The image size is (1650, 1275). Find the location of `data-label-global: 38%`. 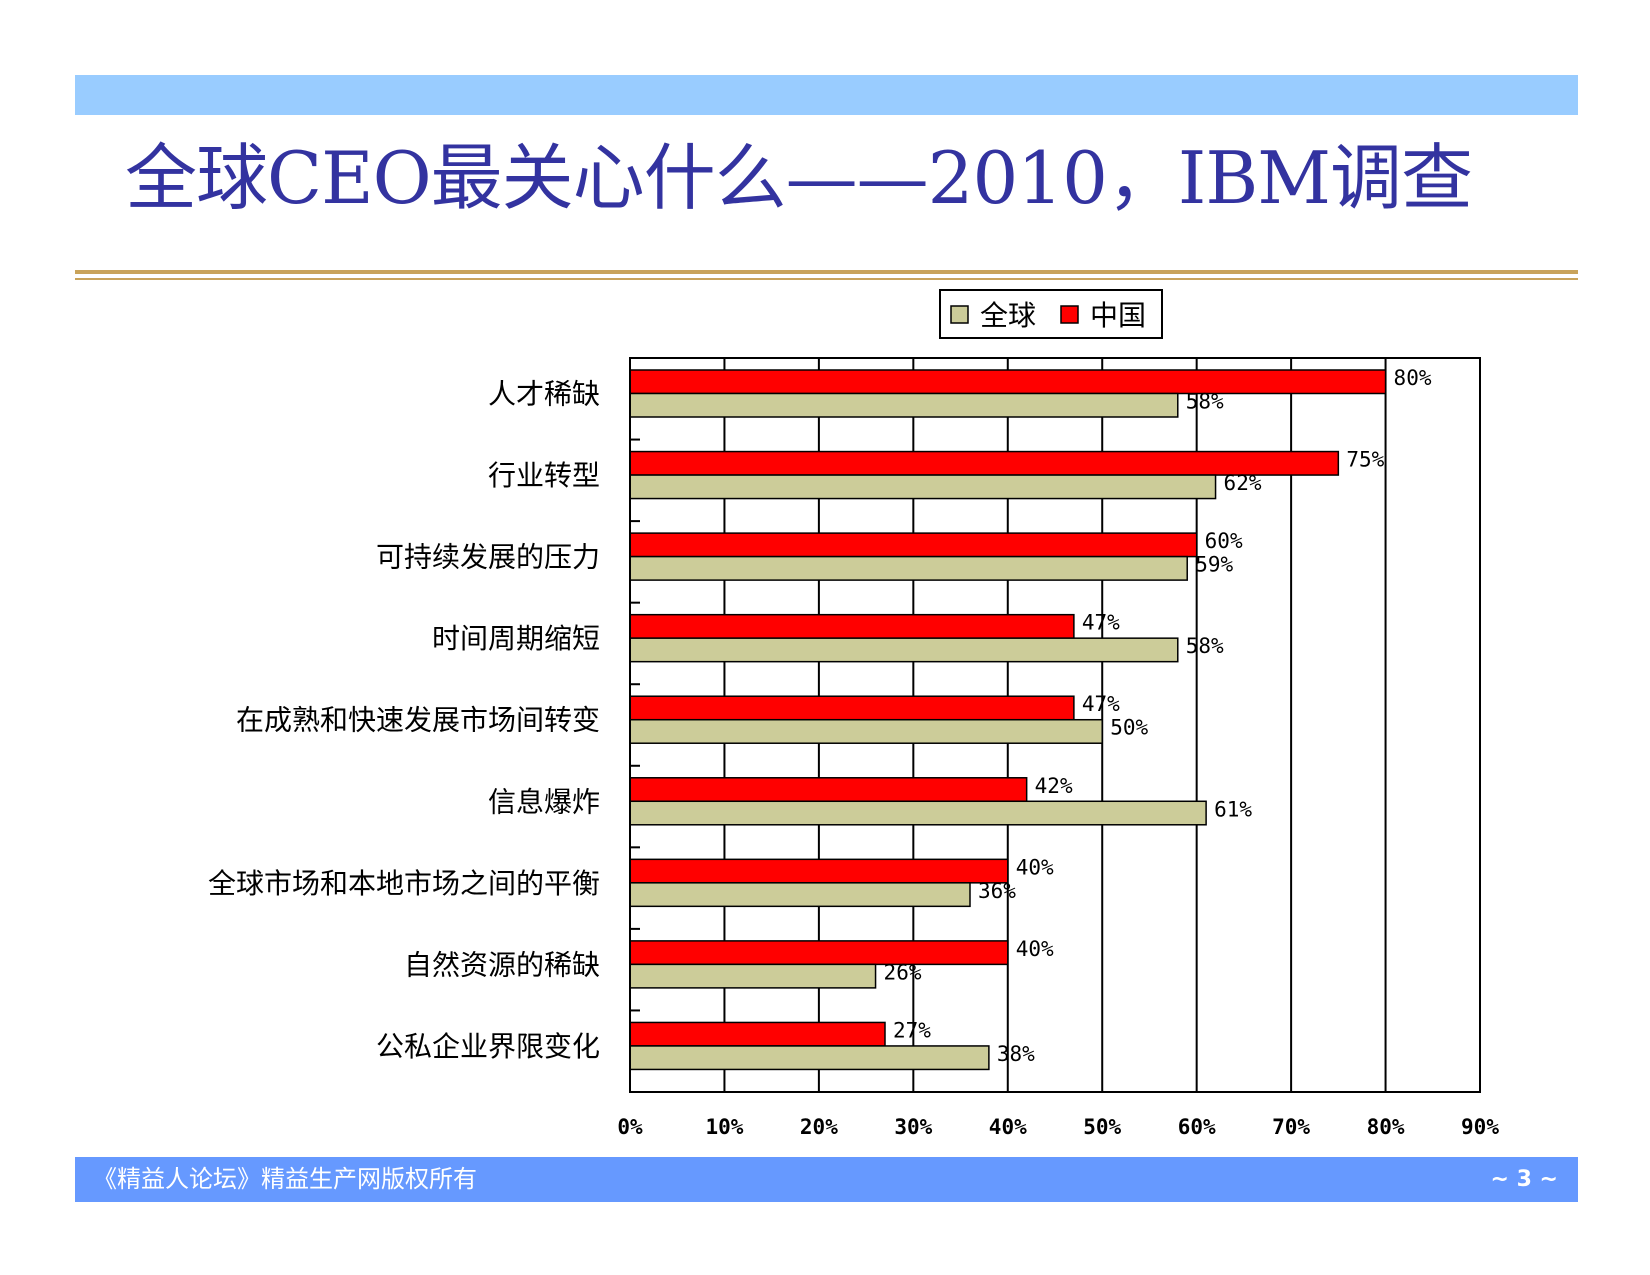

data-label-global: 38% is located at coordinates (1016, 1054).